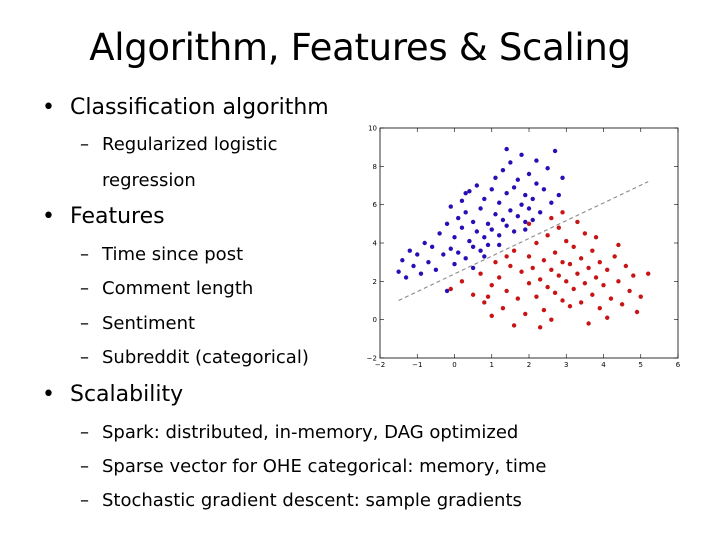 The width and height of the screenshot is (720, 540). I want to click on y-tick-label: 8, so click(375, 167).